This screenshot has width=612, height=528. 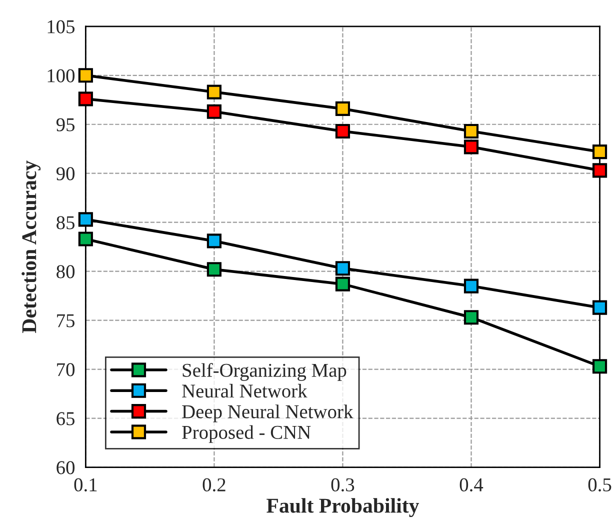 What do you see at coordinates (65, 271) in the screenshot?
I see `y-tick-label: 80` at bounding box center [65, 271].